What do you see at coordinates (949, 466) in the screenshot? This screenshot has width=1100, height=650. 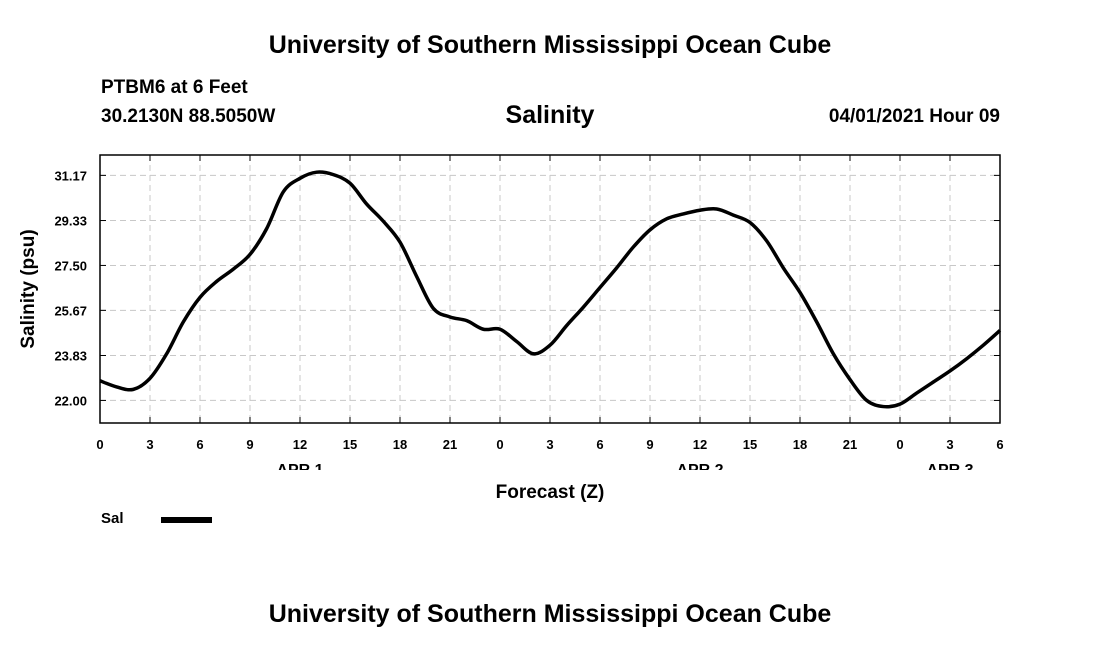 I see `date-label: APR 3` at bounding box center [949, 466].